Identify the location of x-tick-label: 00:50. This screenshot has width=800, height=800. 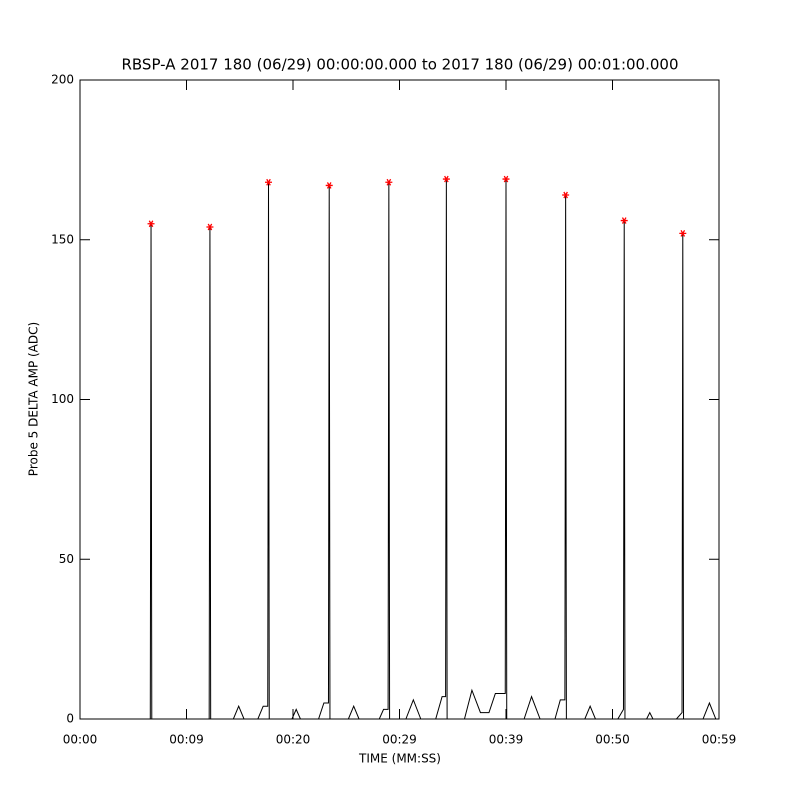
(612, 740).